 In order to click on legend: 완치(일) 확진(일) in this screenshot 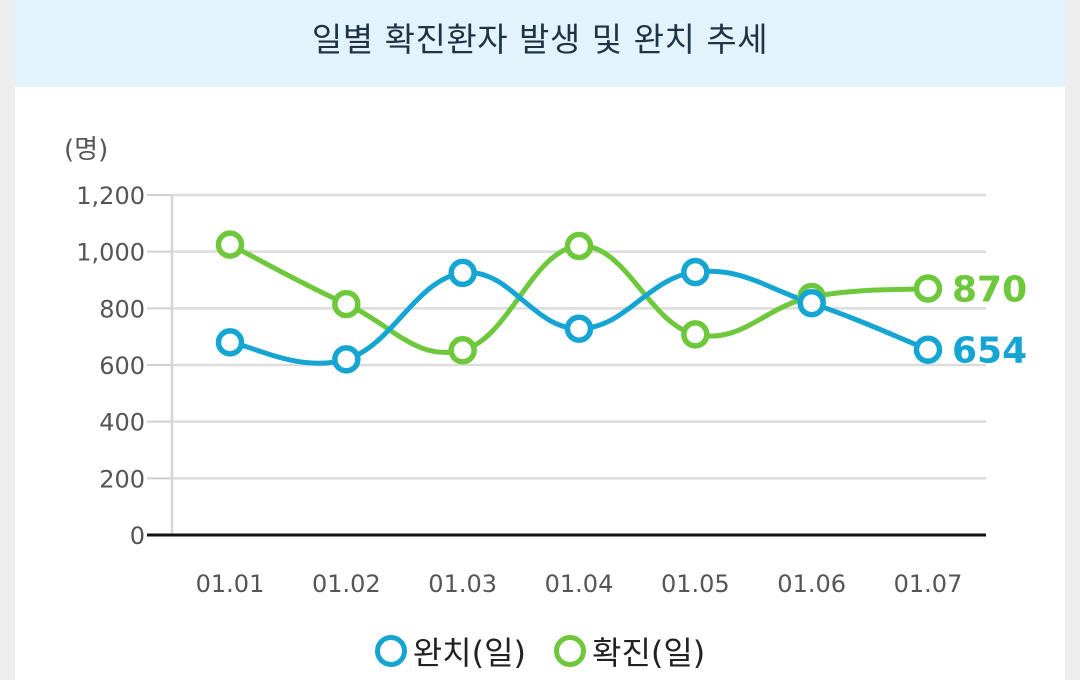, I will do `click(540, 651)`.